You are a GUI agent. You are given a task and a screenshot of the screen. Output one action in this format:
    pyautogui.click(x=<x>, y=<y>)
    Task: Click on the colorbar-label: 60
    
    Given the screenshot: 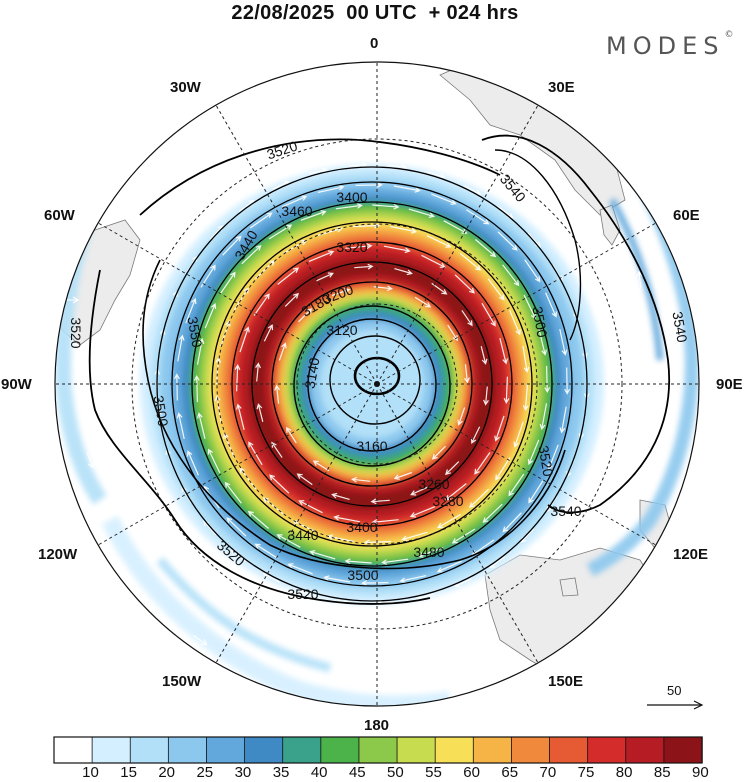 What is the action you would take?
    pyautogui.click(x=471, y=772)
    